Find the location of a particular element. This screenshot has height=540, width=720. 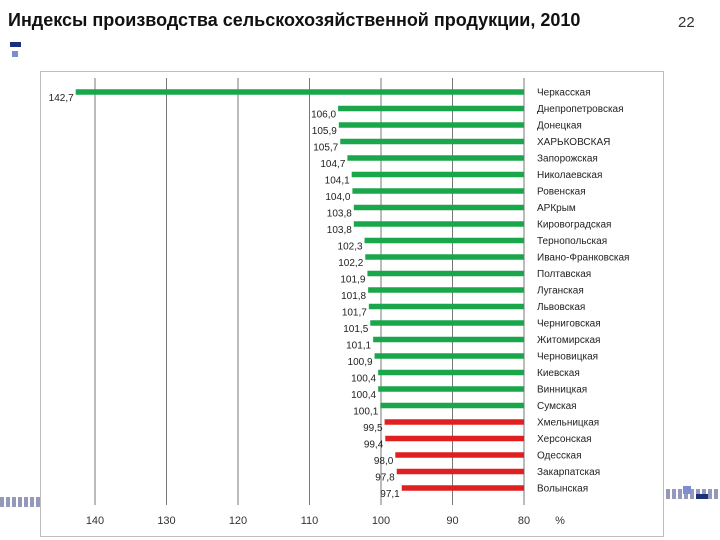

x-unit-label: % is located at coordinates (560, 521).